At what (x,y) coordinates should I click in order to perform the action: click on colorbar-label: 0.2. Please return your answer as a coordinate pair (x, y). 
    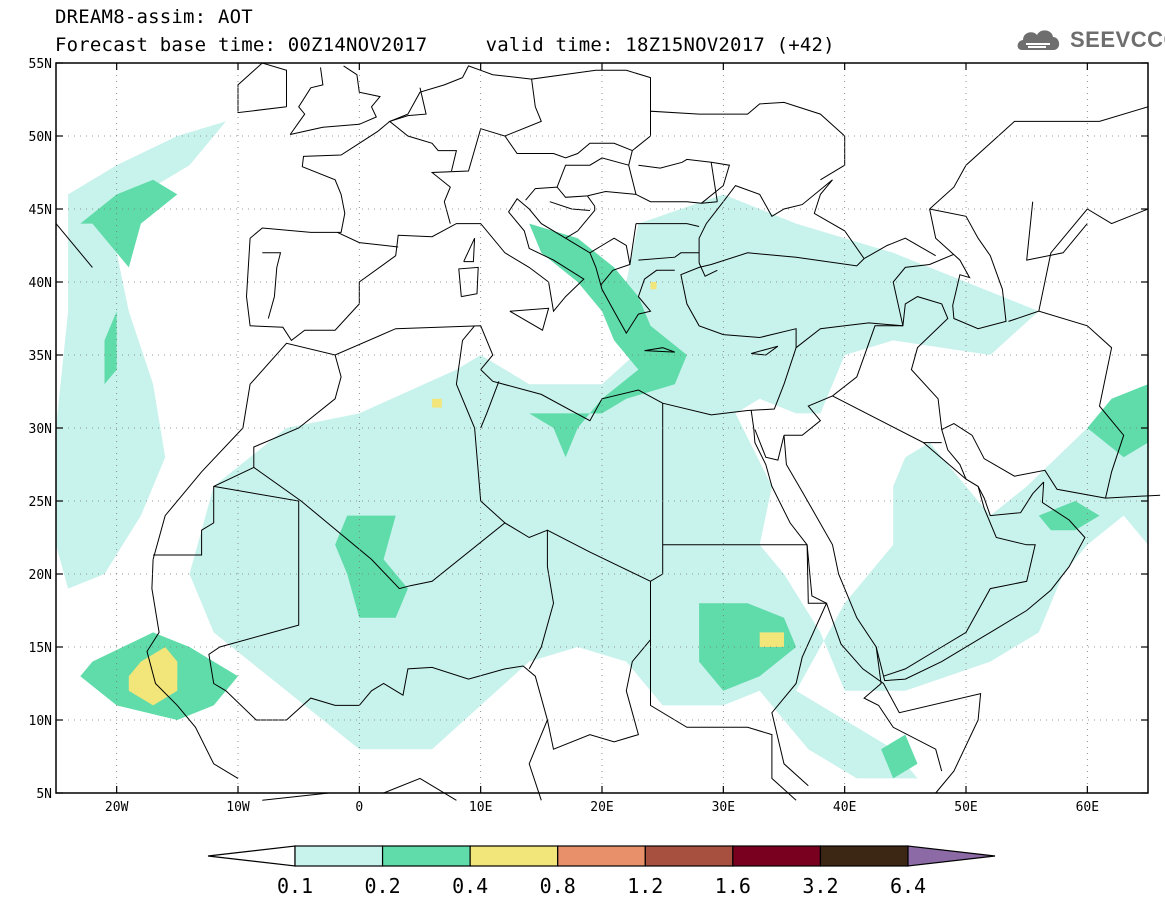
    Looking at the image, I should click on (383, 886).